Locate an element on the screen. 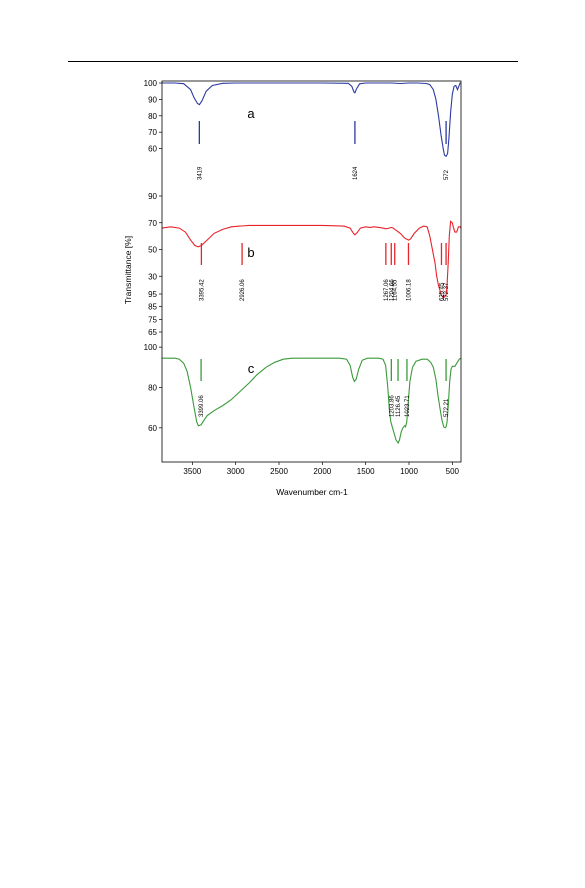  x-tick-label: 3500 is located at coordinates (192, 471).